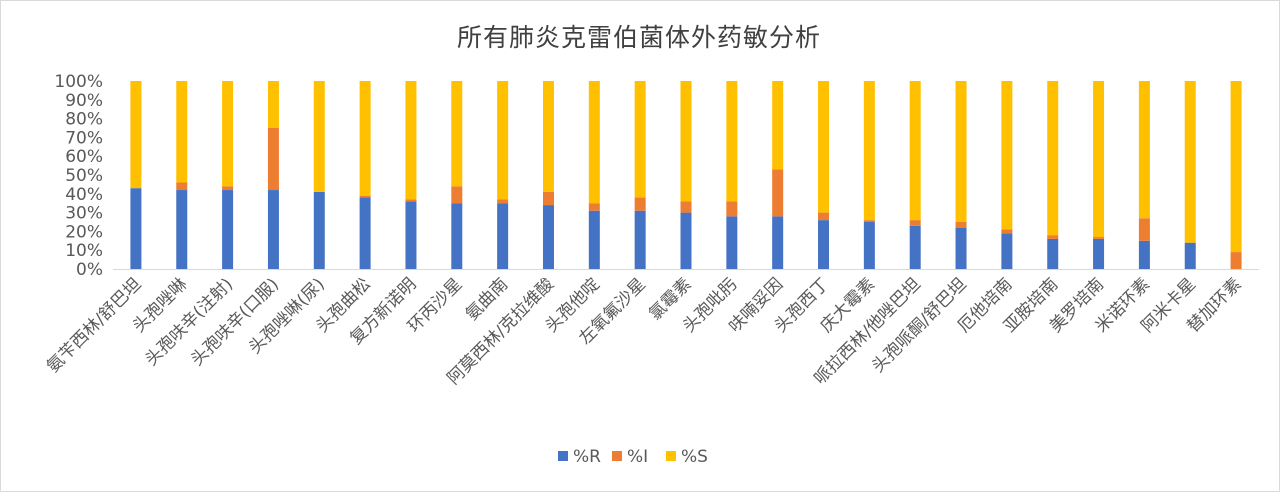  I want to click on legend-label: %S, so click(694, 457).